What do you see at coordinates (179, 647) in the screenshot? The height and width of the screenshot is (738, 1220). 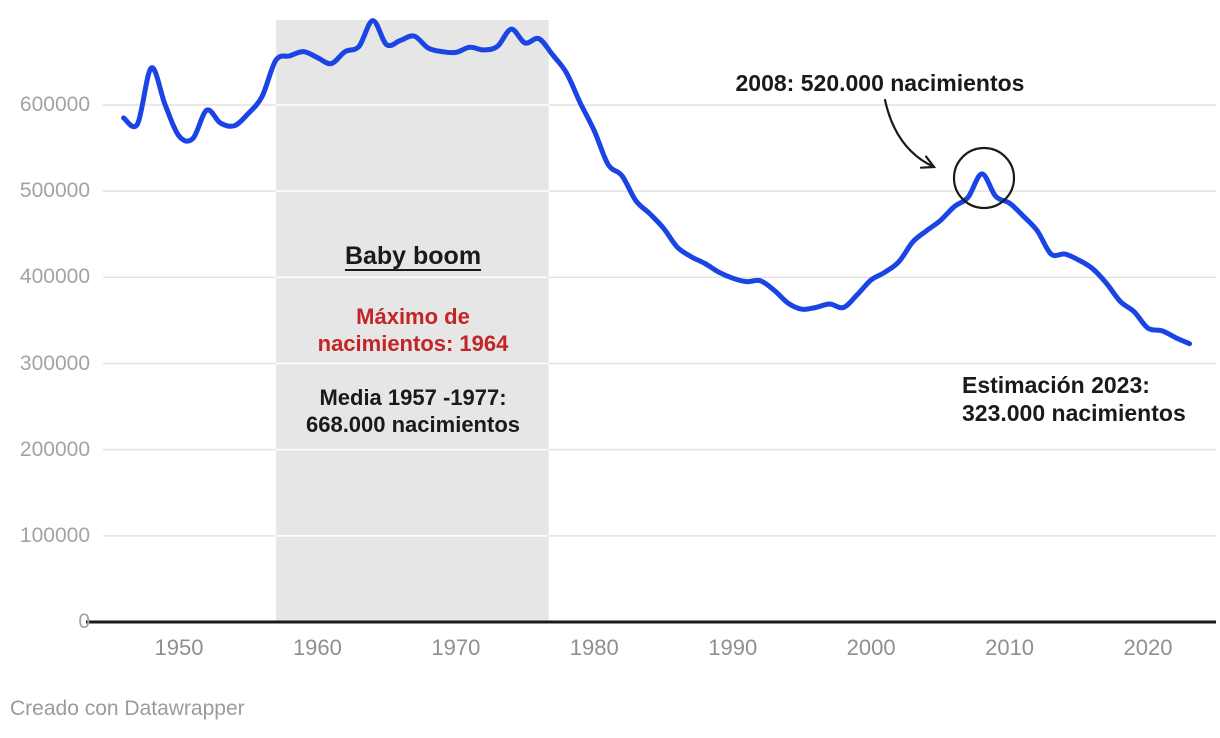 I see `x-tick-label: 1950` at bounding box center [179, 647].